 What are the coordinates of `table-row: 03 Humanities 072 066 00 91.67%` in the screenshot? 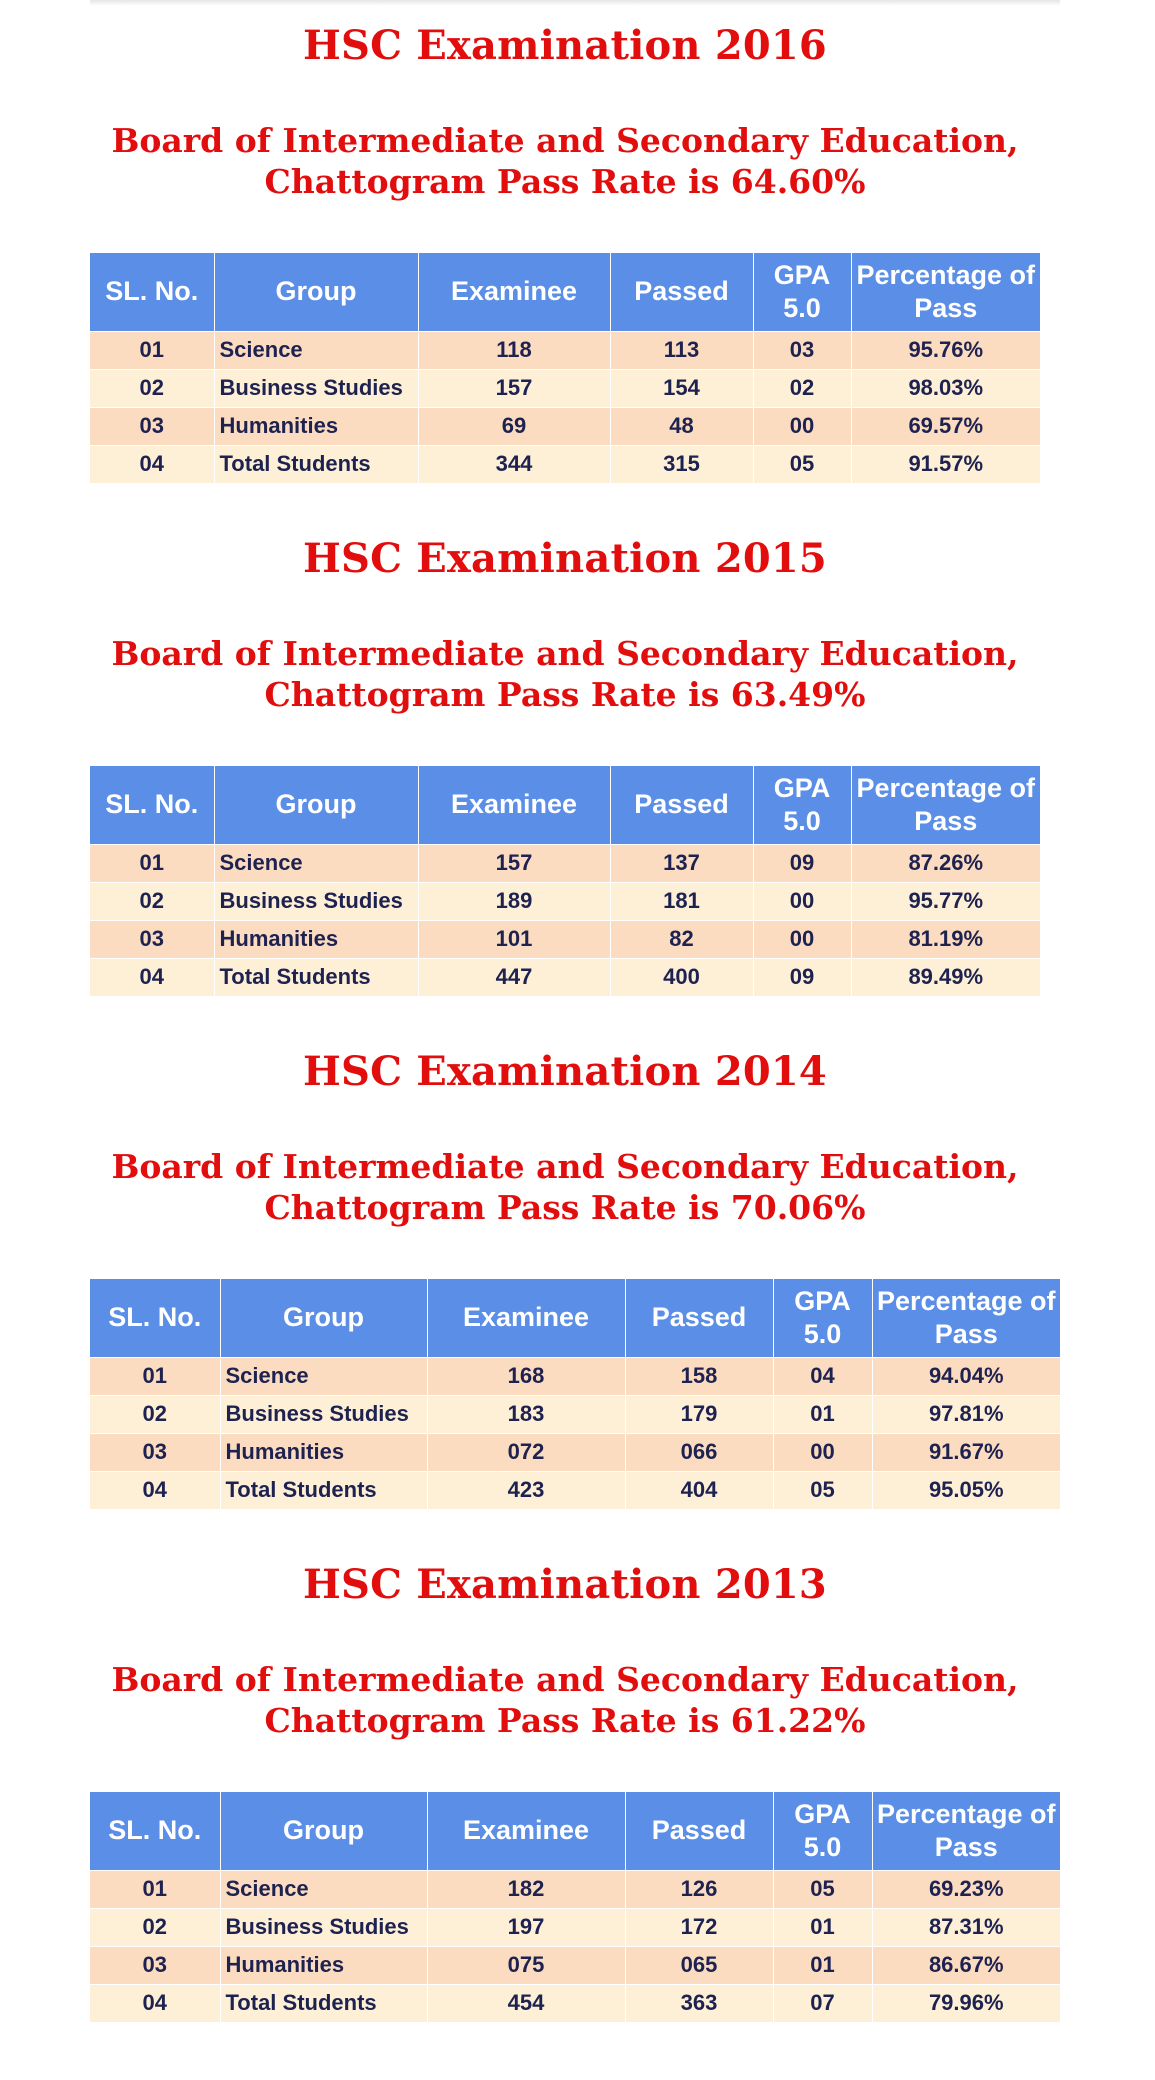 It's located at (575, 1451).